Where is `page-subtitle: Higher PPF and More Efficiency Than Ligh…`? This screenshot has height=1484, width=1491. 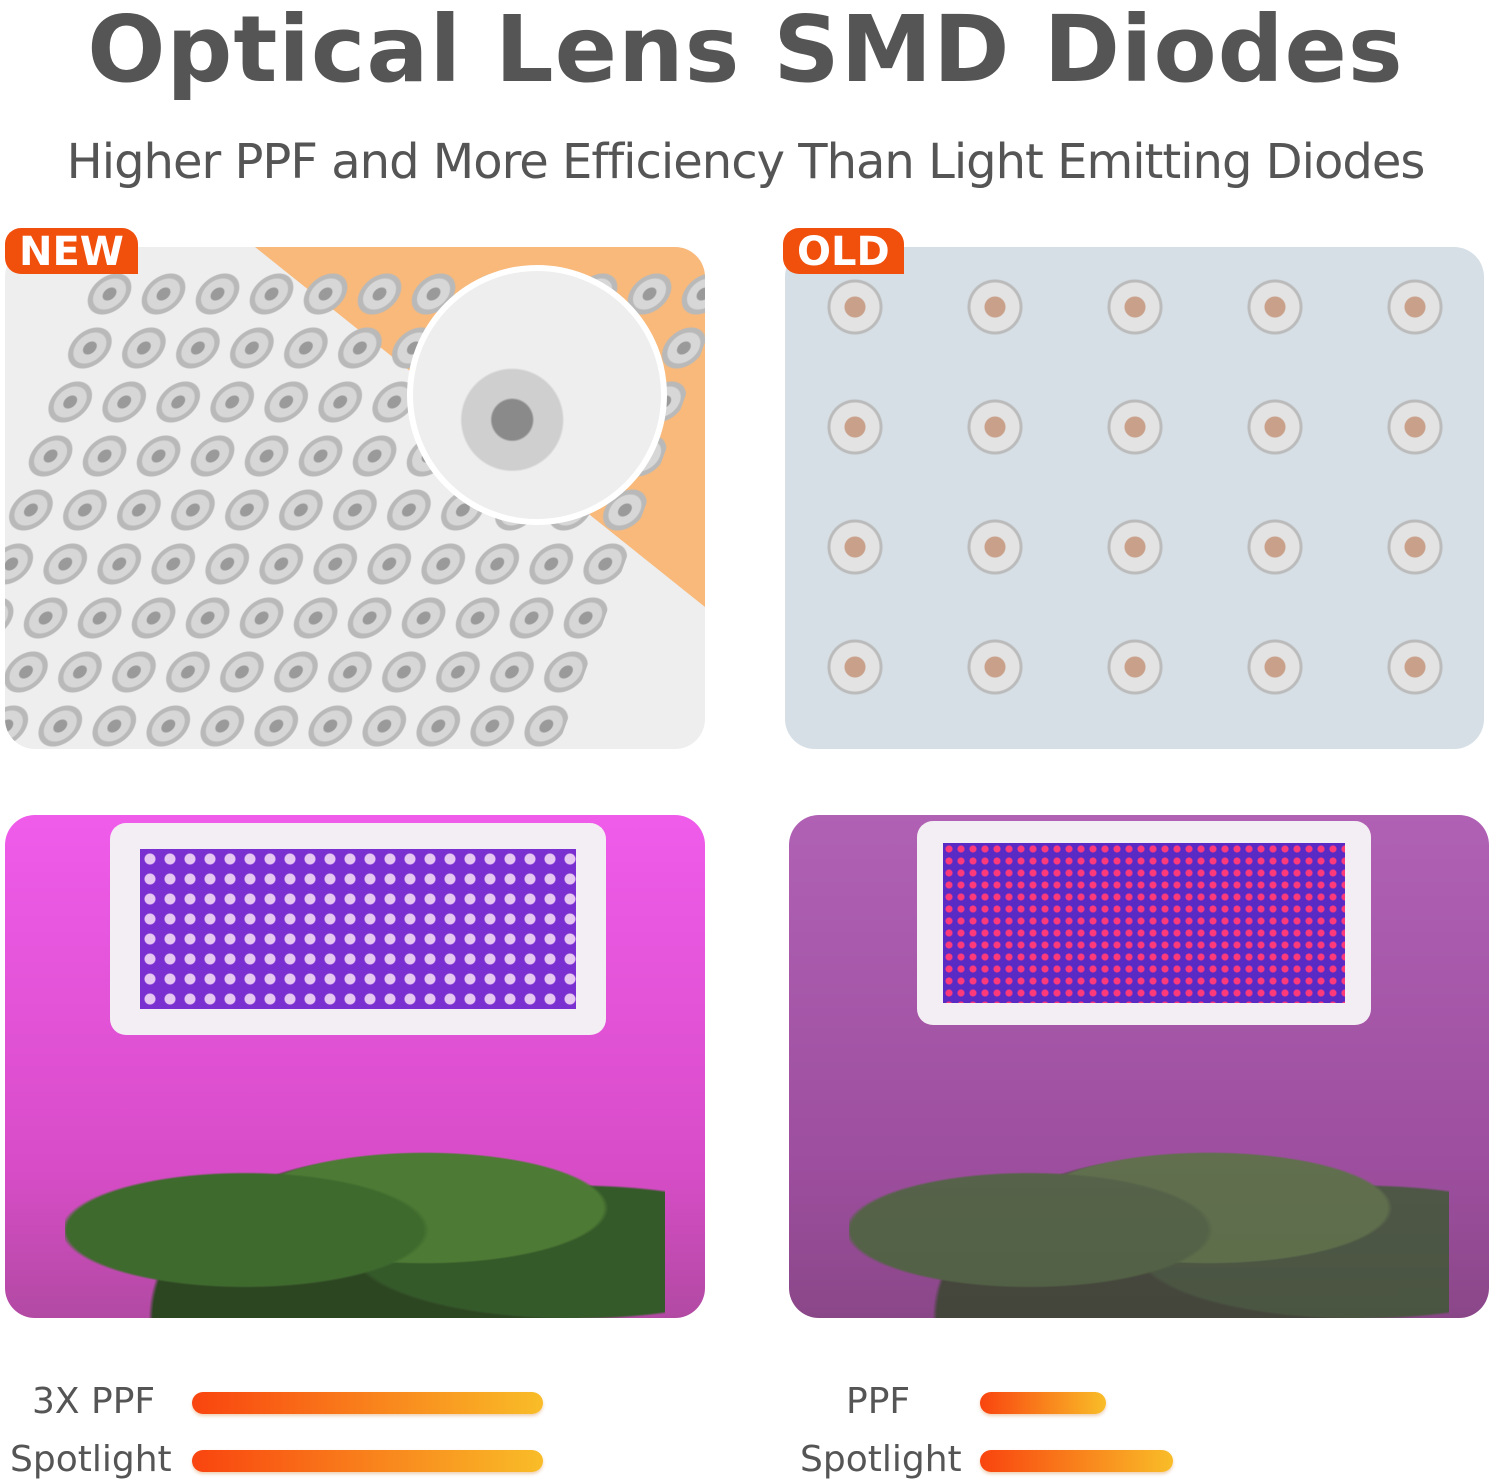 page-subtitle: Higher PPF and More Efficiency Than Ligh… is located at coordinates (746, 162).